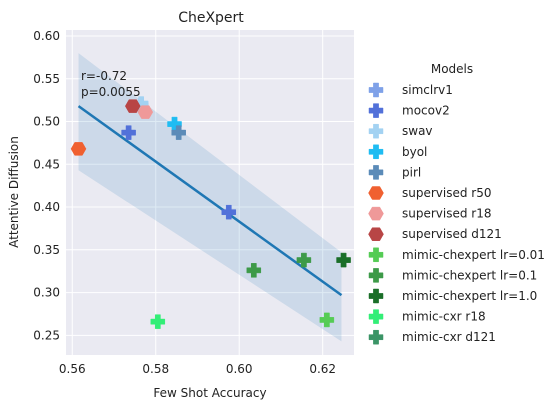 The width and height of the screenshot is (554, 410). I want to click on x-tick-label: 0.62, so click(322, 369).